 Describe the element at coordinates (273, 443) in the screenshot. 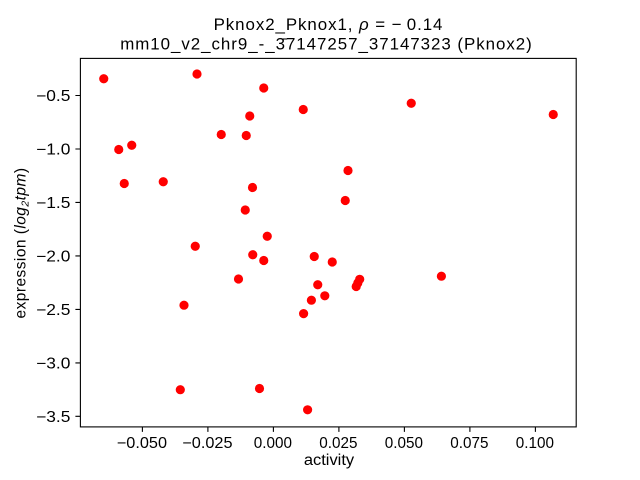

I see `svg-text: 0.000` at that location.